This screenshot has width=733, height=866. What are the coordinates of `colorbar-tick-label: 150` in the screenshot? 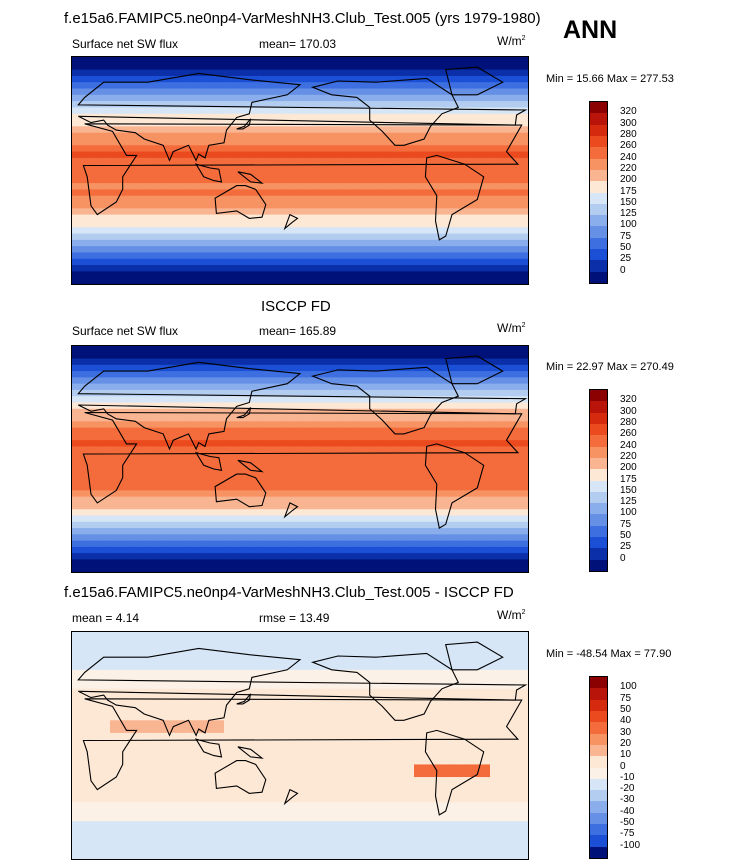 It's located at (628, 202).